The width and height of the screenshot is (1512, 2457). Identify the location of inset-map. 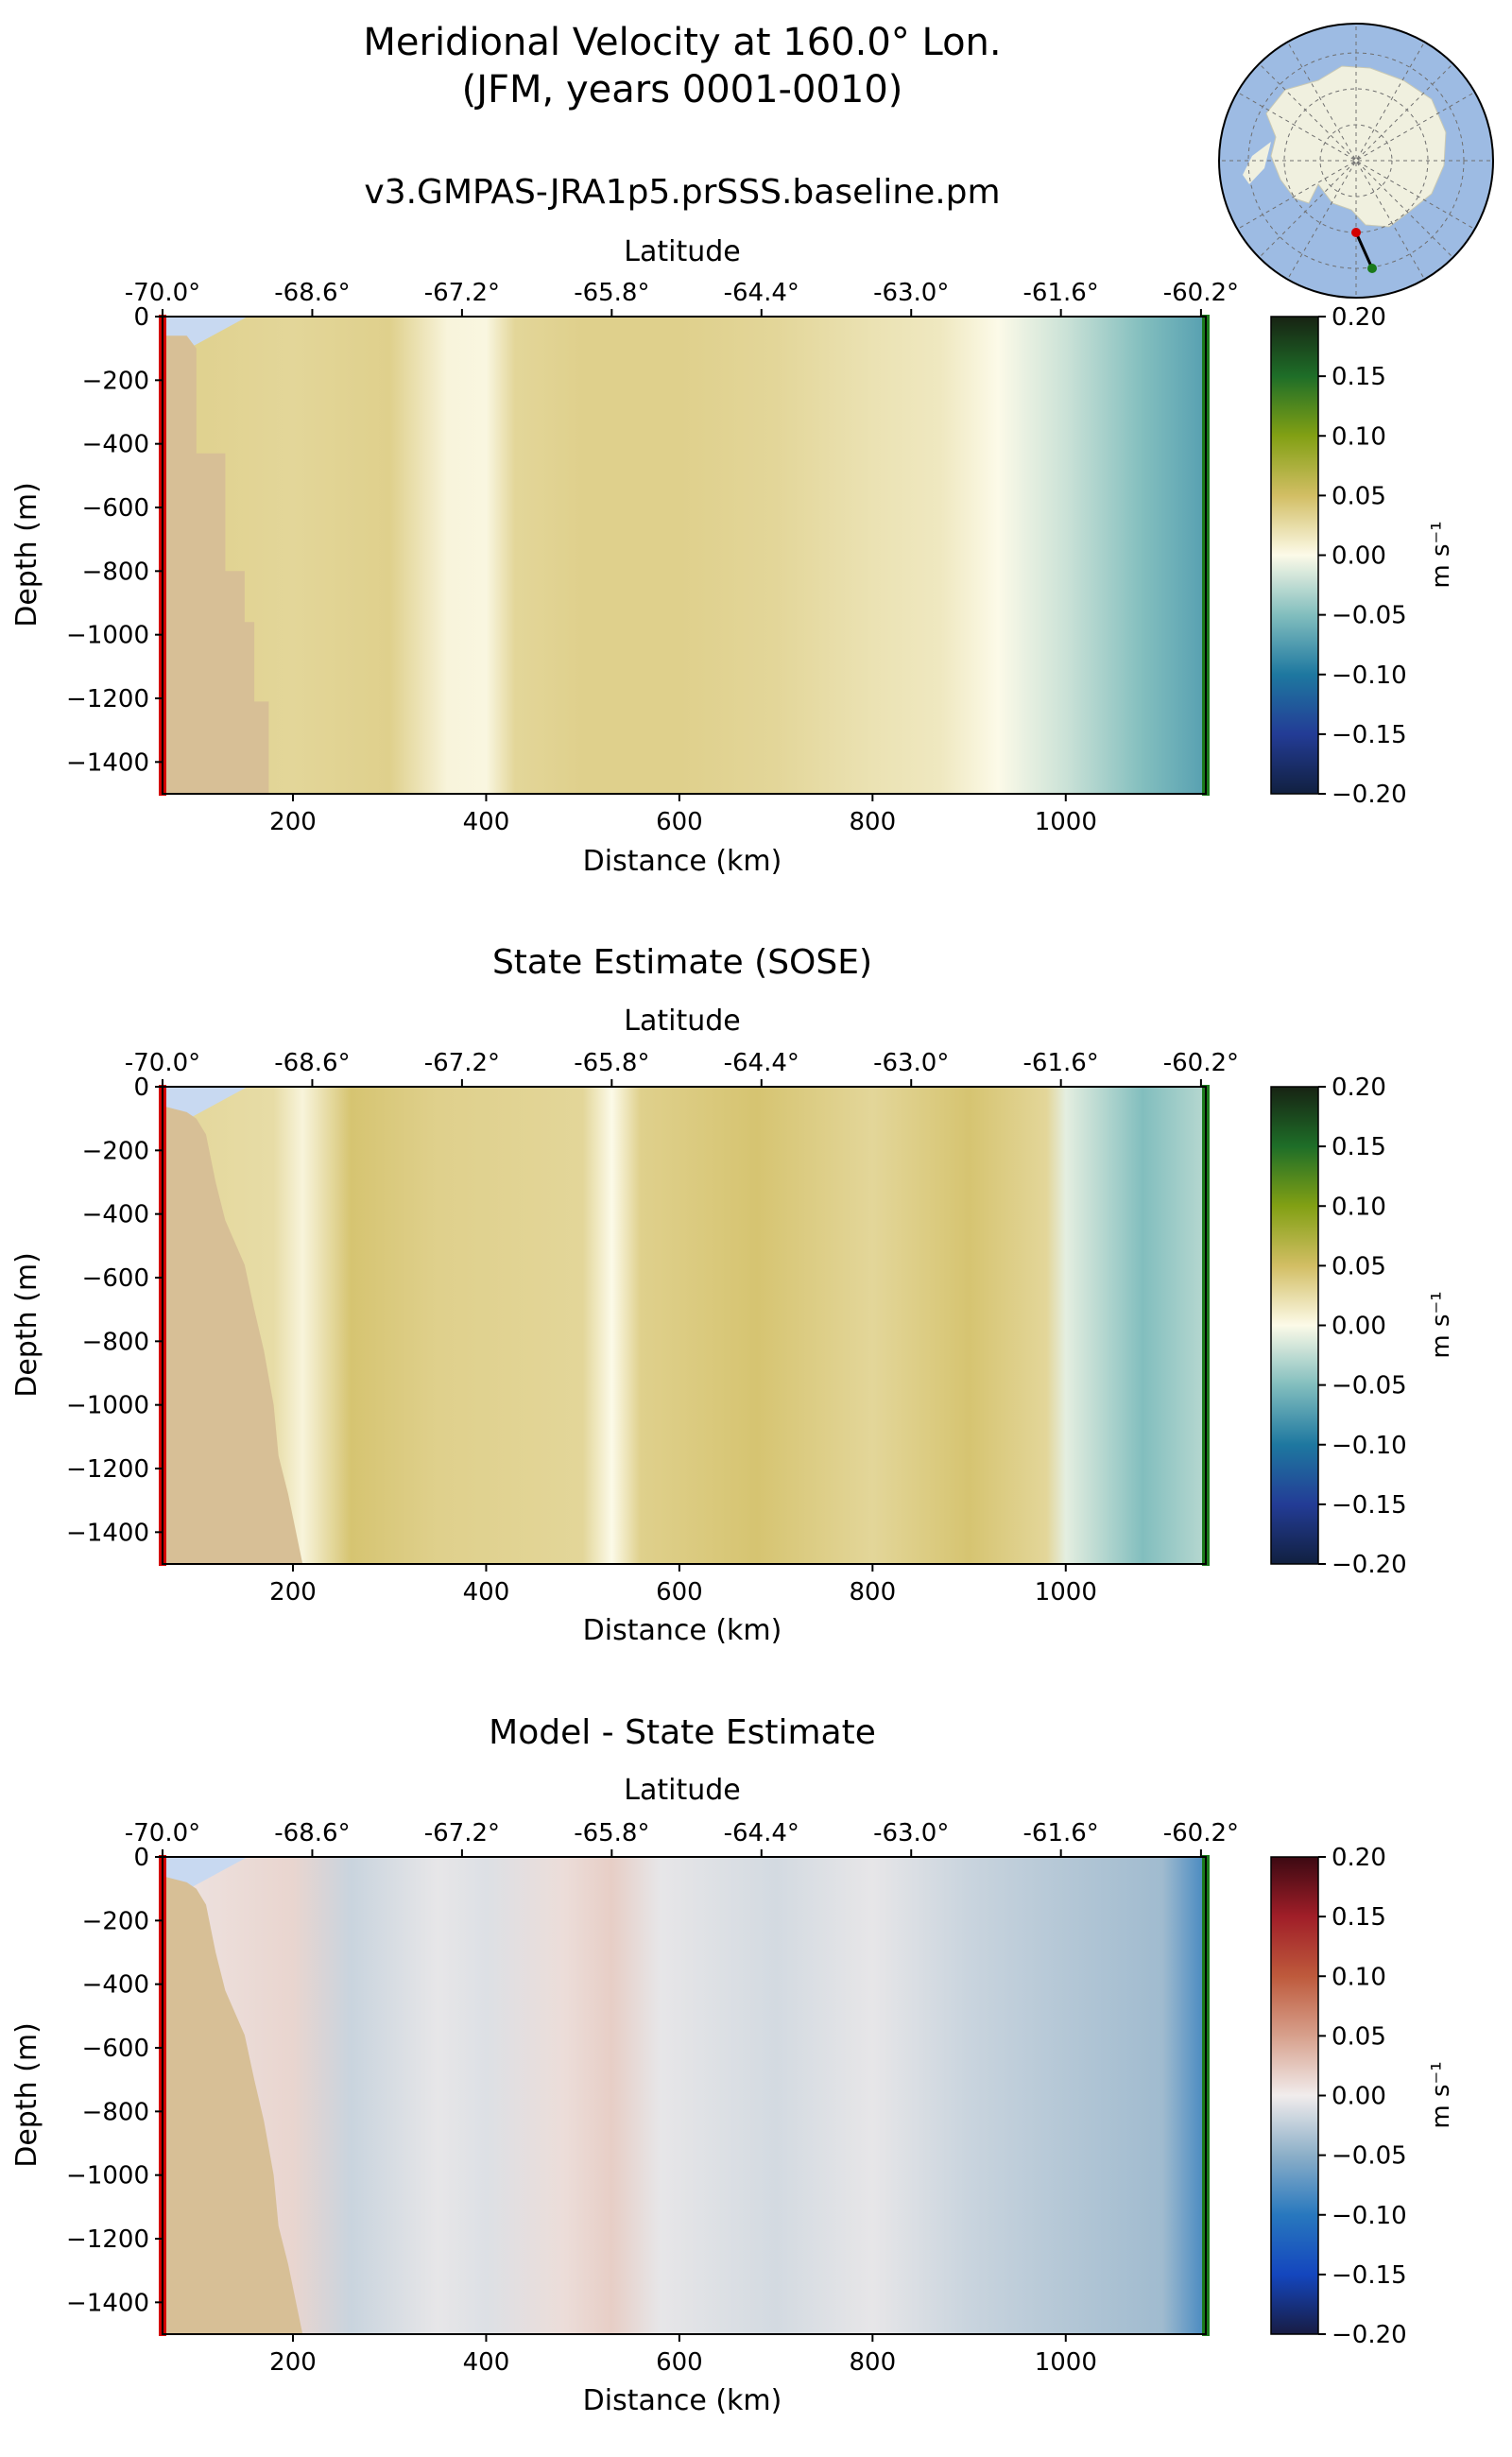
(1356, 161).